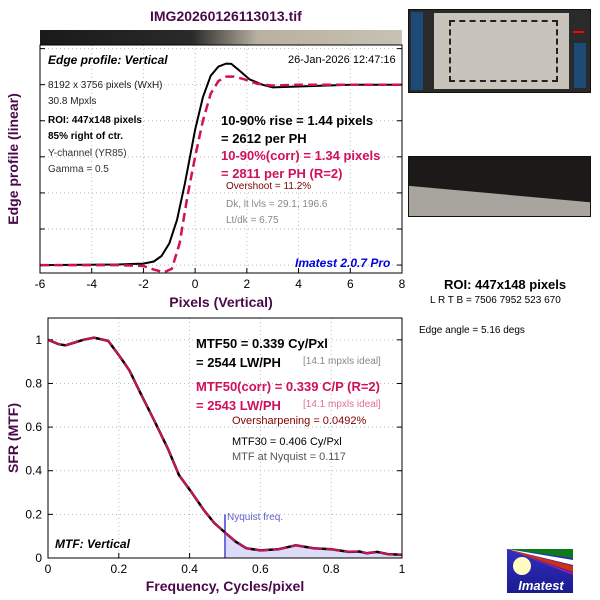 The image size is (600, 600). Describe the element at coordinates (118, 569) in the screenshot. I see `x-tick-label: 0.2` at that location.